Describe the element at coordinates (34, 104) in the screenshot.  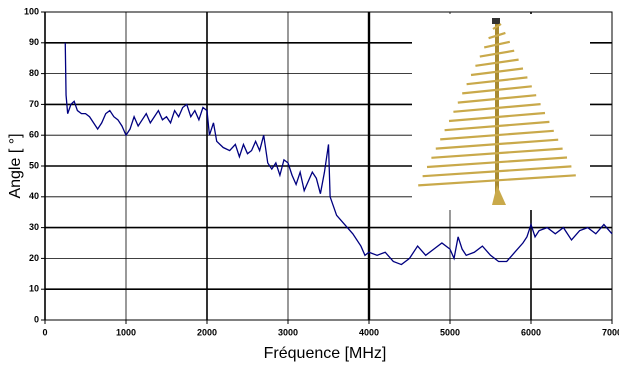
I see `y-tick-label: 70` at that location.